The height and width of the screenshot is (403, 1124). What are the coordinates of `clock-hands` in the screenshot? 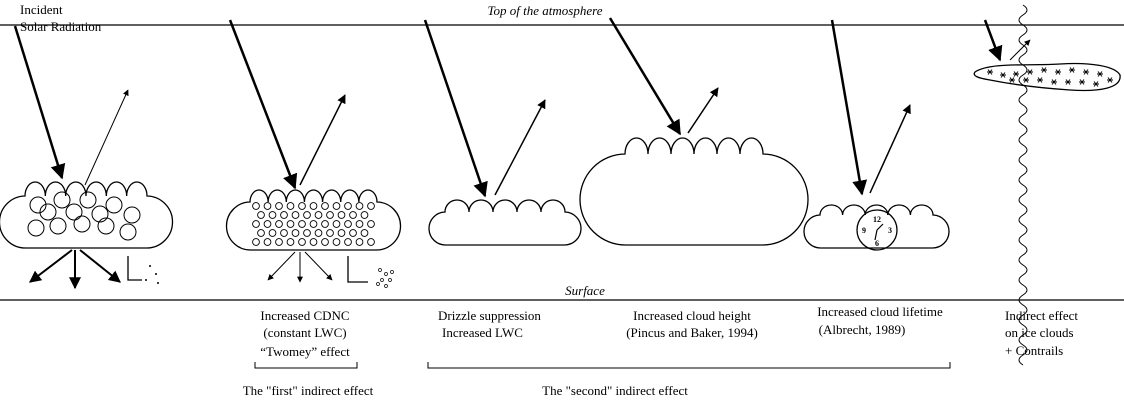 It's located at (879, 232).